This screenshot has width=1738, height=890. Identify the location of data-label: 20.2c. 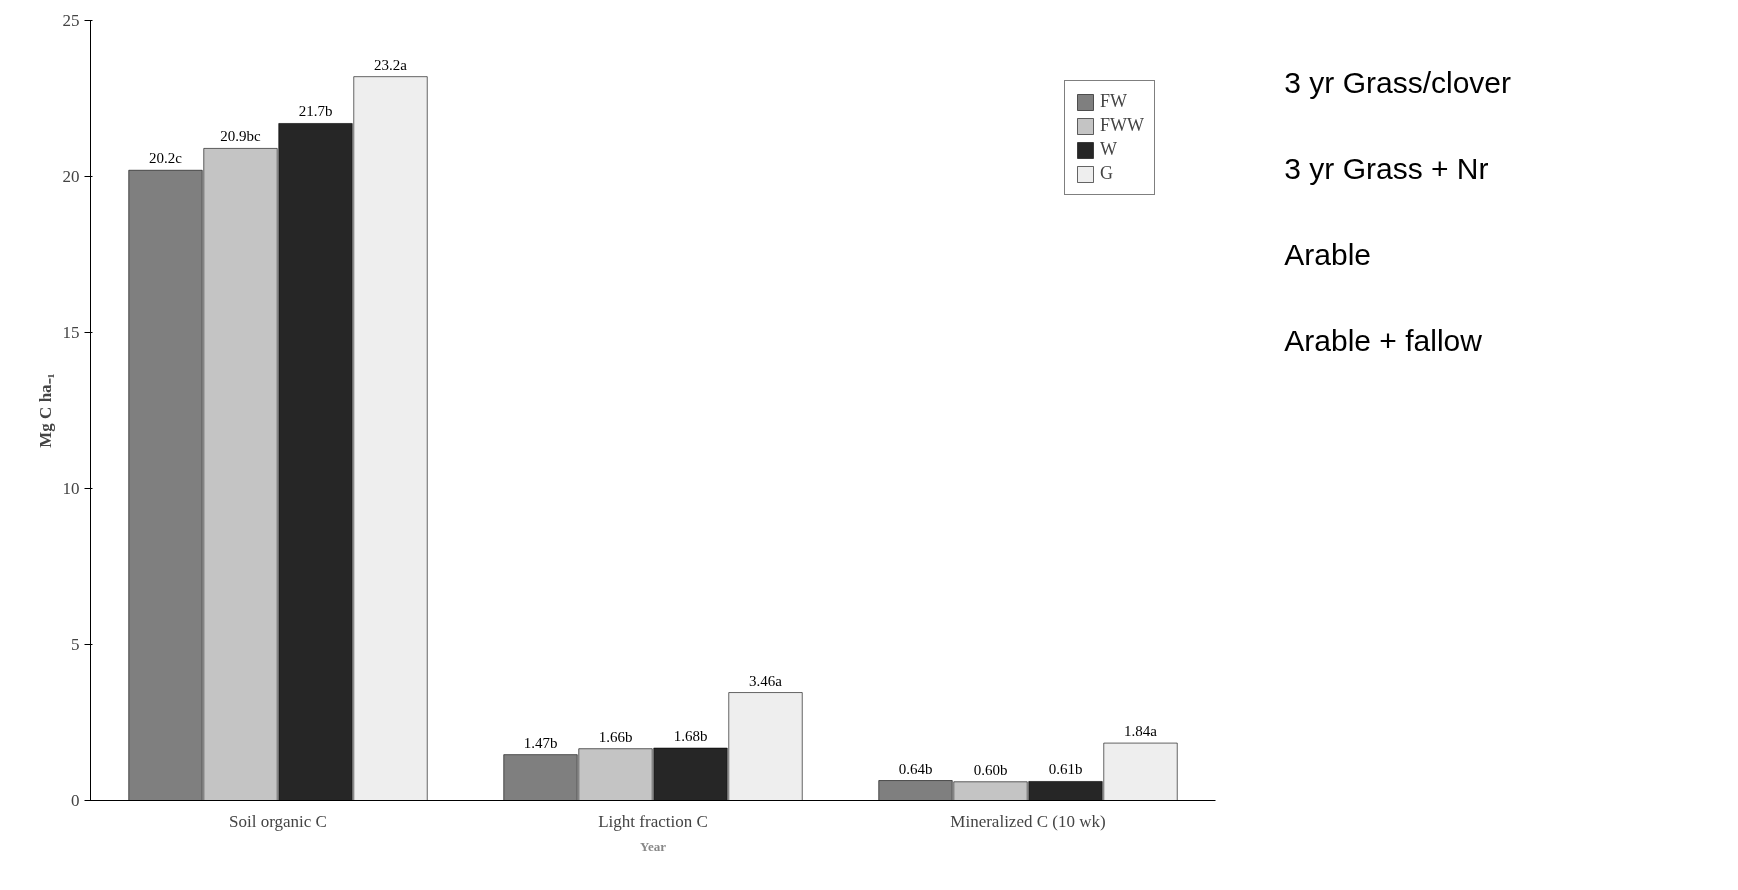
(166, 158).